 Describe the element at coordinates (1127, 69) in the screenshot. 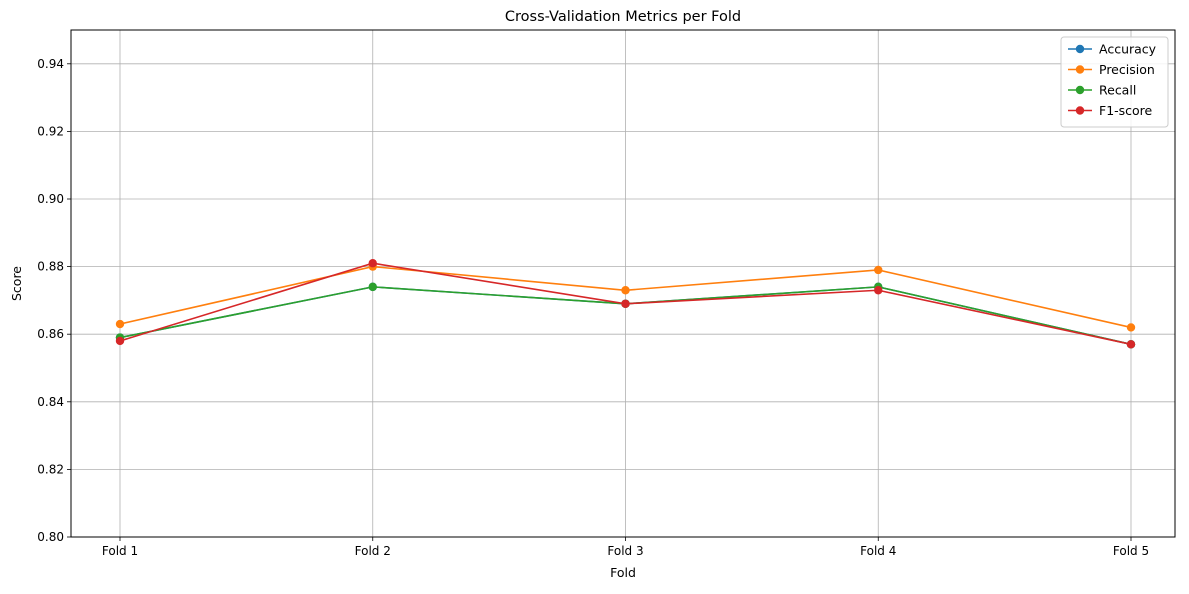

I see `legend-label: Precision` at that location.